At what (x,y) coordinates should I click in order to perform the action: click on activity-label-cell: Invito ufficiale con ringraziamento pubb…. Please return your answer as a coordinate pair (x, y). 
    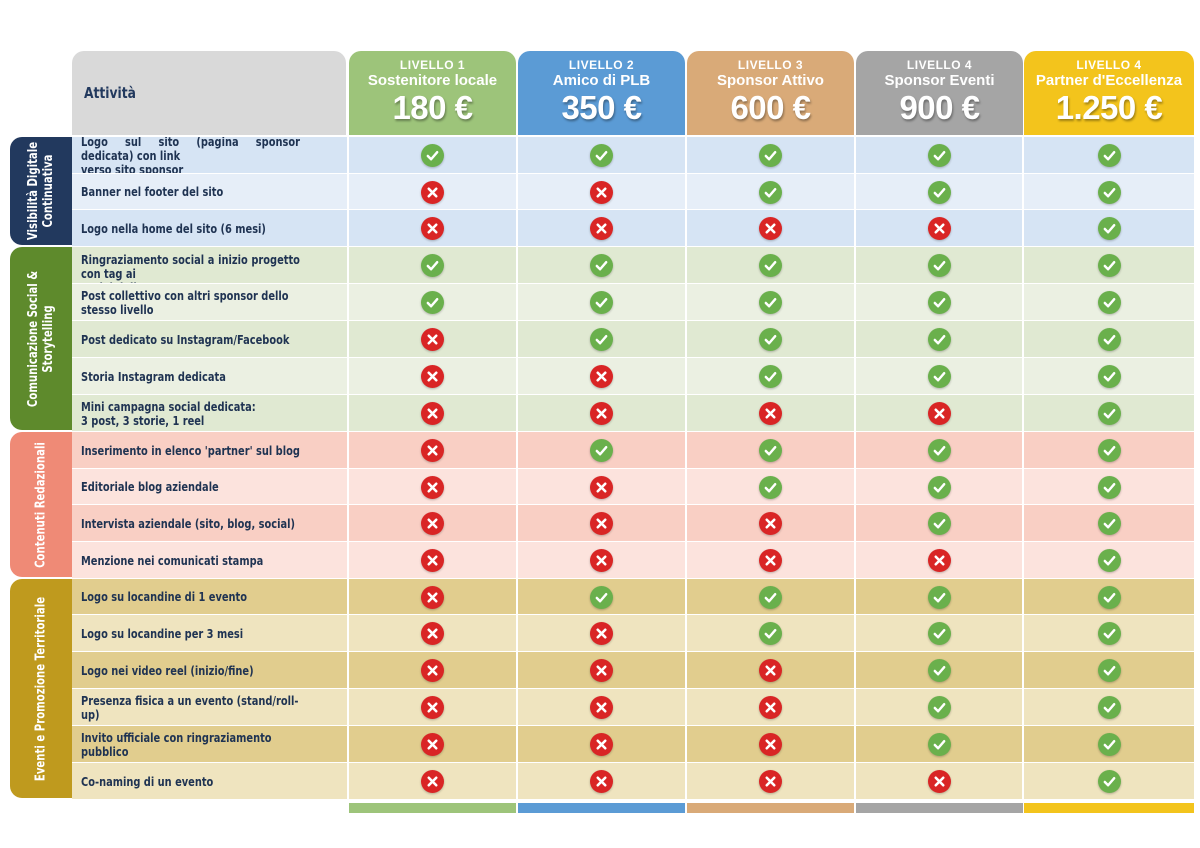
    Looking at the image, I should click on (210, 744).